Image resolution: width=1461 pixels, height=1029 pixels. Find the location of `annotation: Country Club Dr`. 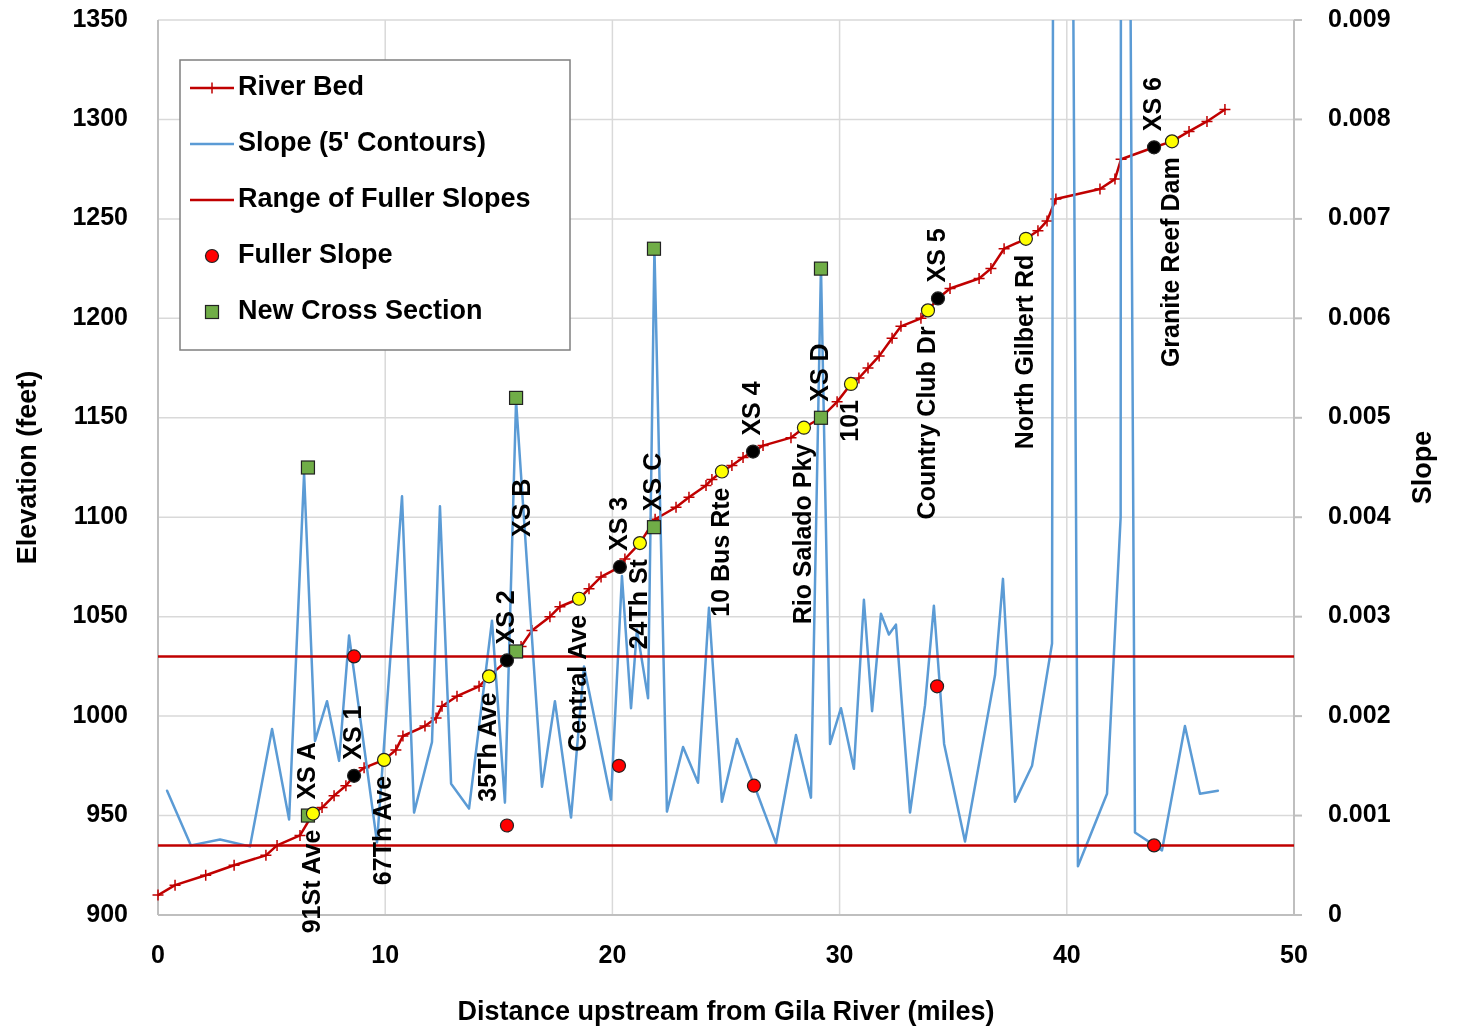

annotation: Country Club Dr is located at coordinates (925, 423).